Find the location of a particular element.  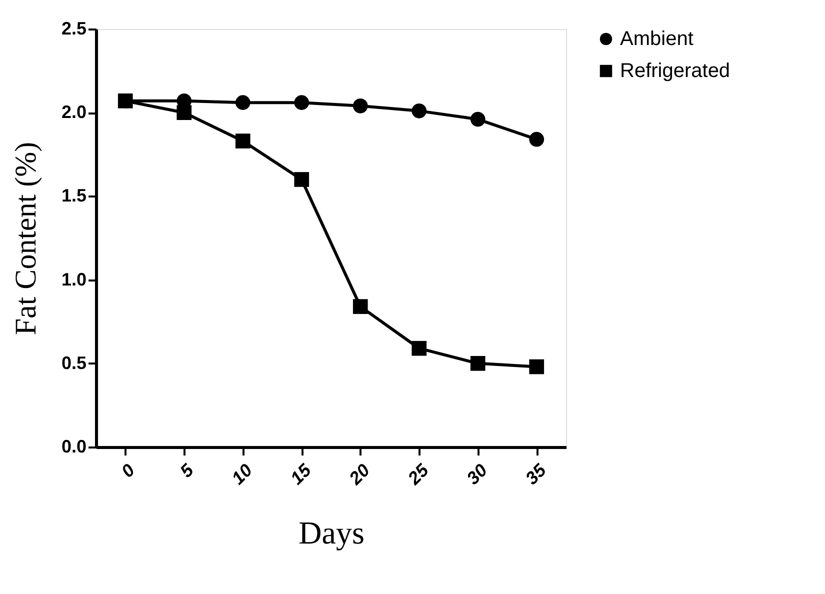

x-tick-label: 20 is located at coordinates (359, 475).